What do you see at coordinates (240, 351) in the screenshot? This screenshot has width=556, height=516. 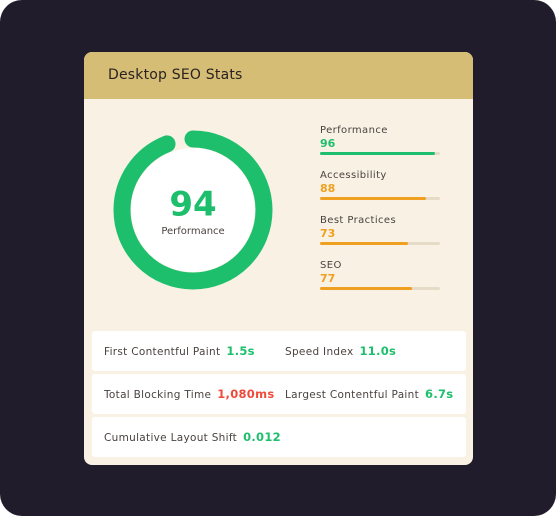 I see `metric-value: 1.5s` at bounding box center [240, 351].